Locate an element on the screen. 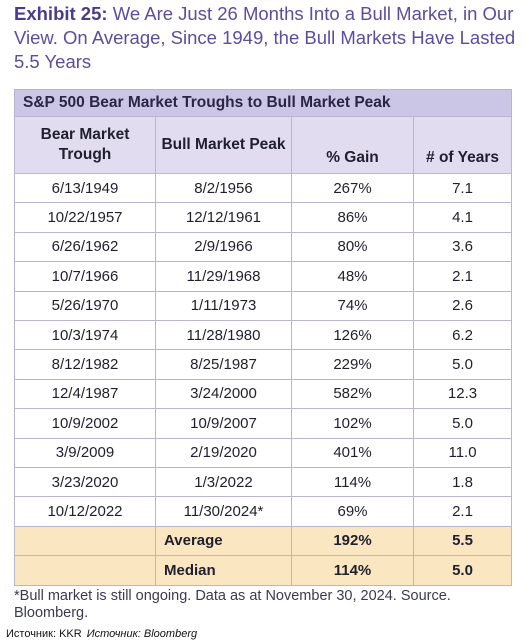 Image resolution: width=526 pixels, height=642 pixels. cell-years: 11.0 is located at coordinates (462, 452).